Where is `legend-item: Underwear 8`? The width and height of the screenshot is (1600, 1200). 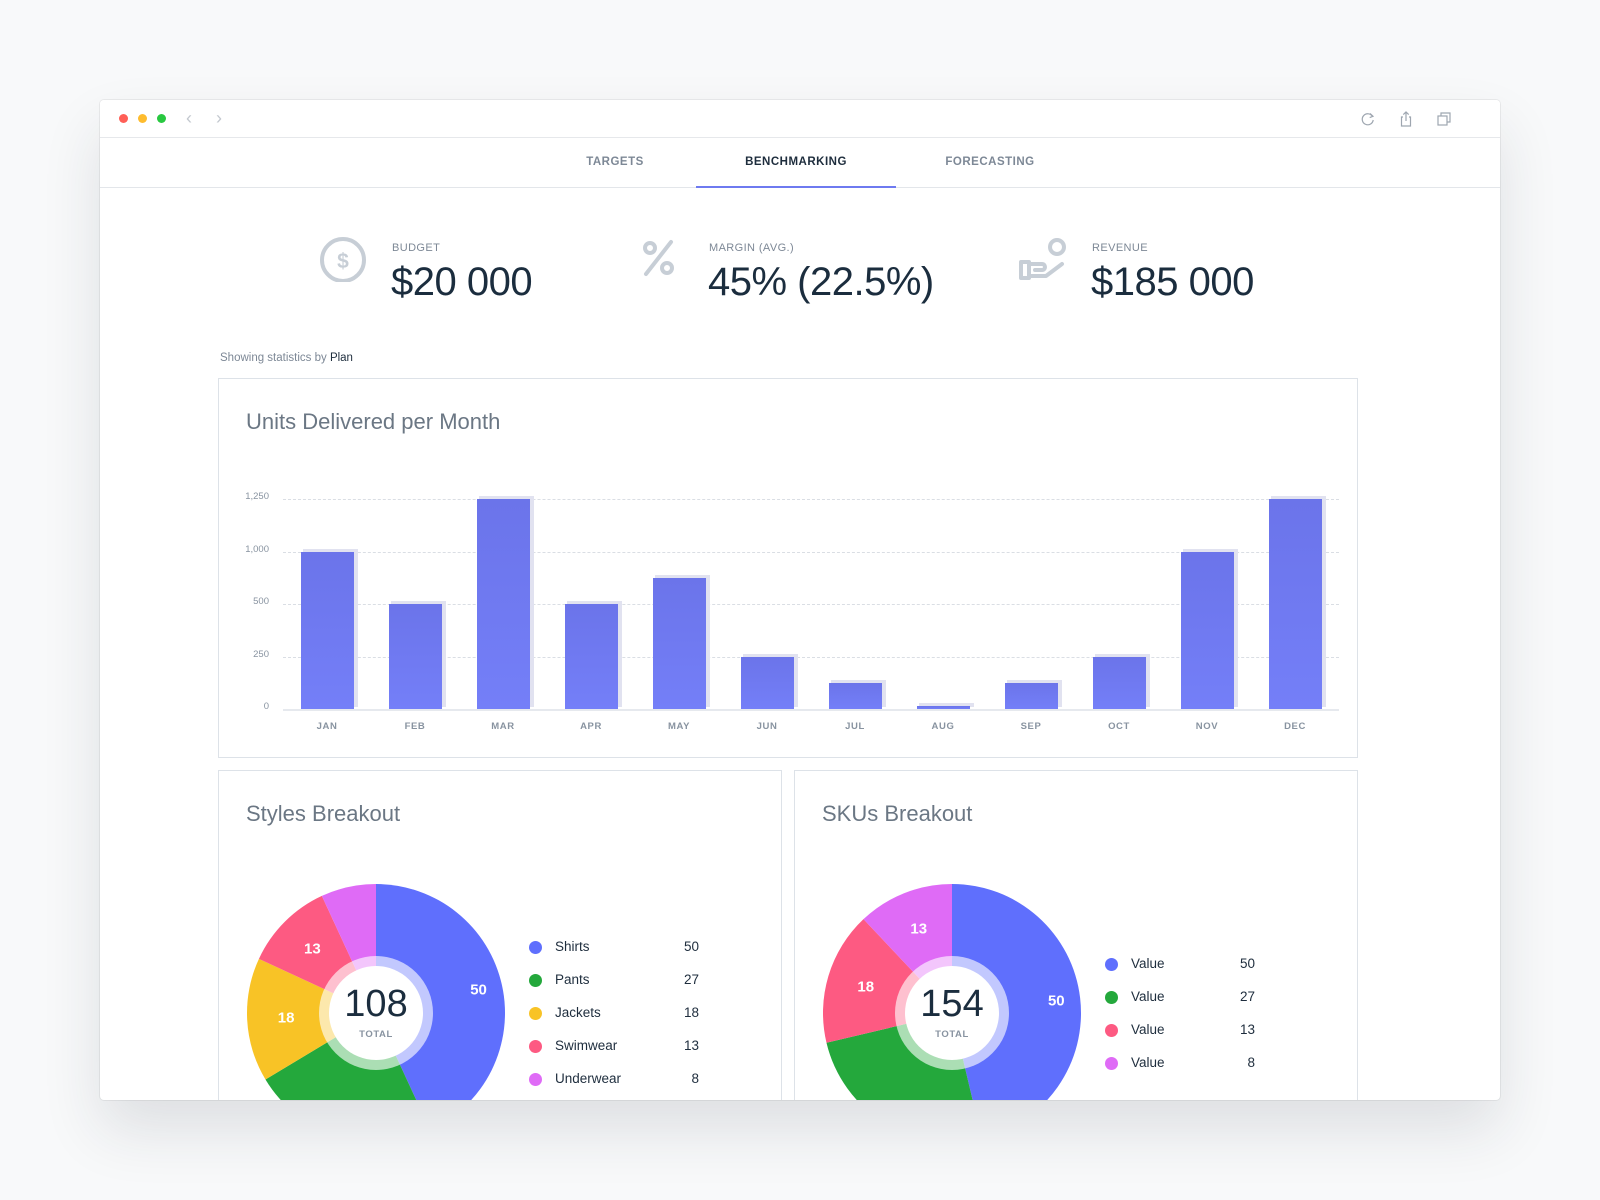 legend-item: Underwear 8 is located at coordinates (614, 1079).